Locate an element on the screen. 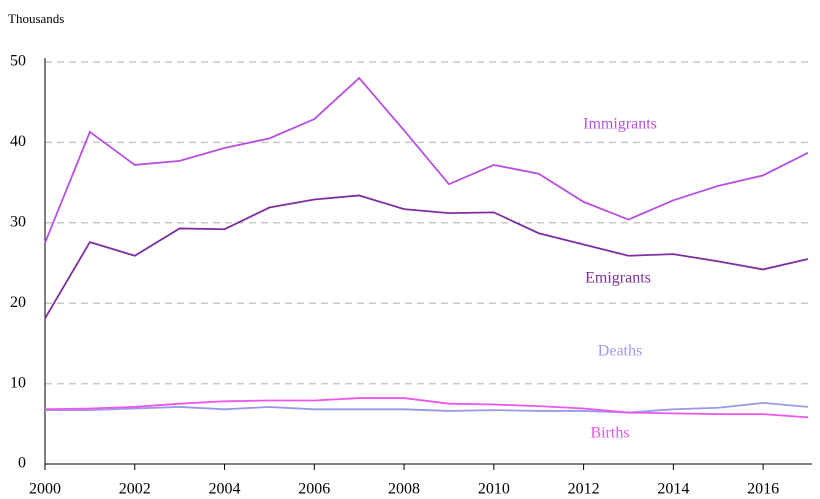  x-tick-label: 2004 is located at coordinates (225, 489).